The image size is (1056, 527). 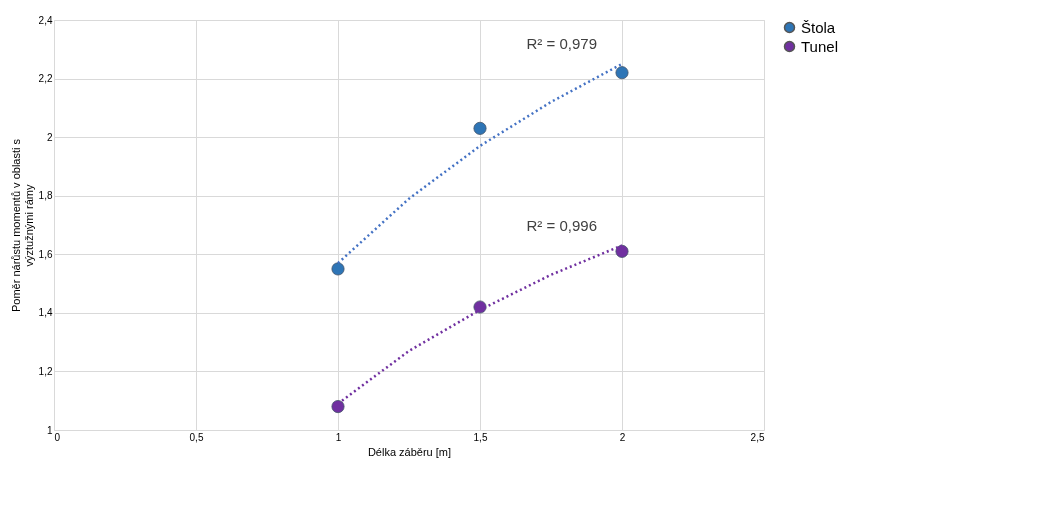 I want to click on legend-label: Tunel, so click(x=819, y=46).